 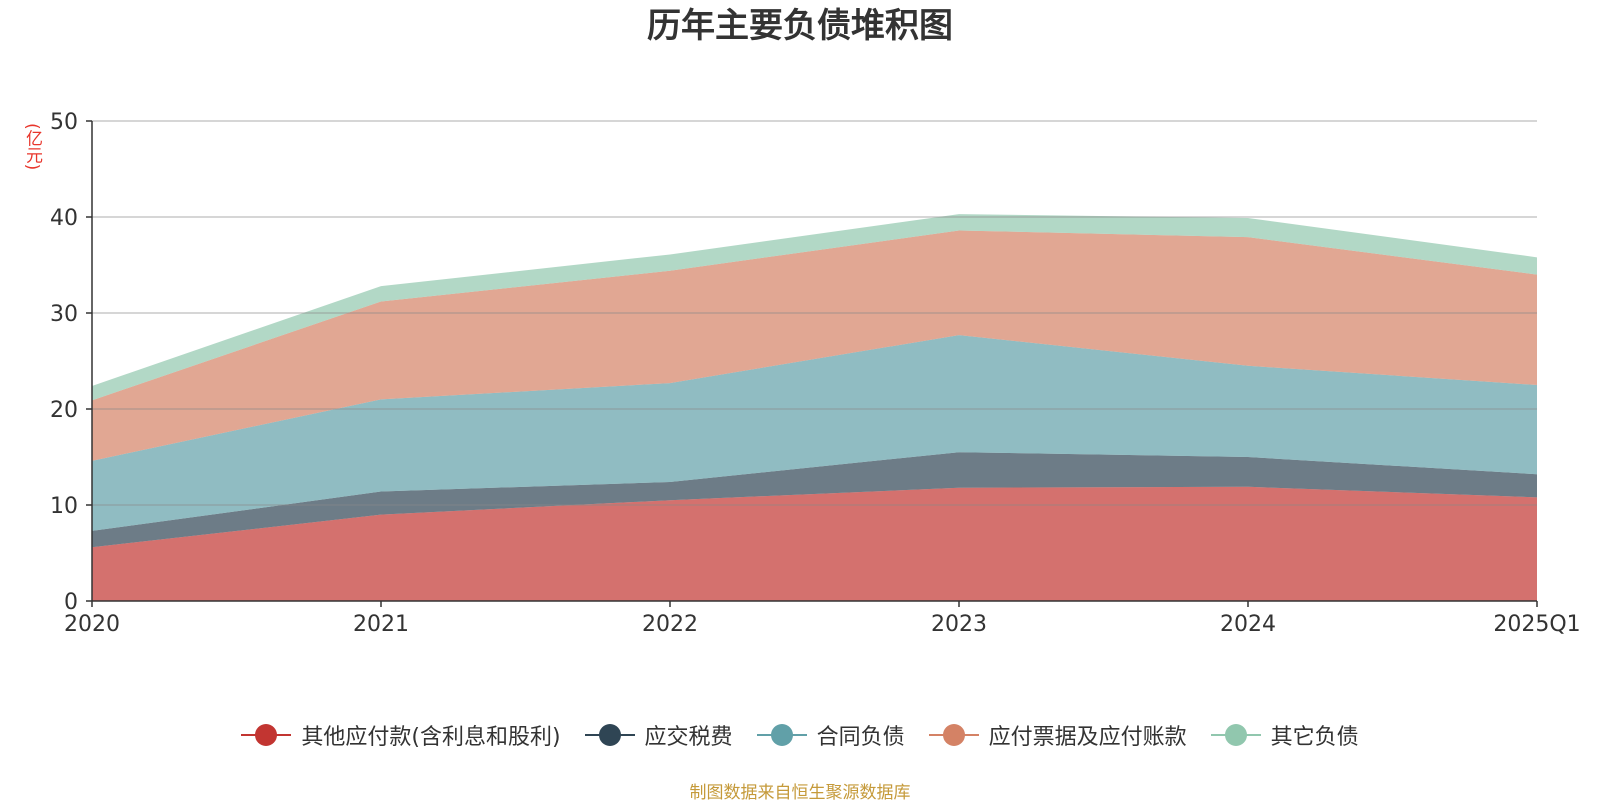 What do you see at coordinates (688, 737) in the screenshot?
I see `legend-label: 应交税费` at bounding box center [688, 737].